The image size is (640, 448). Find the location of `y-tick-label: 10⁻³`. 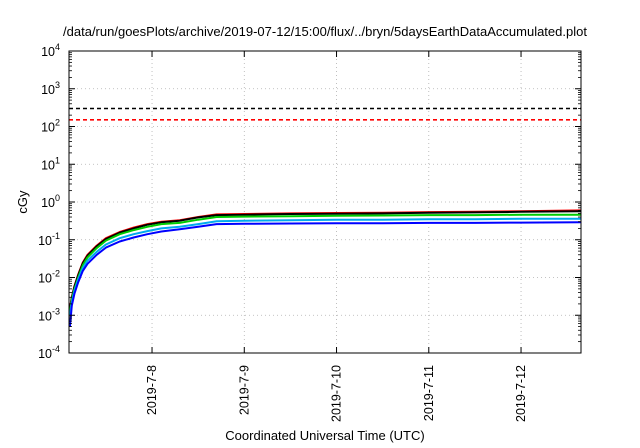

y-tick-label: 10⁻³ is located at coordinates (49, 314).